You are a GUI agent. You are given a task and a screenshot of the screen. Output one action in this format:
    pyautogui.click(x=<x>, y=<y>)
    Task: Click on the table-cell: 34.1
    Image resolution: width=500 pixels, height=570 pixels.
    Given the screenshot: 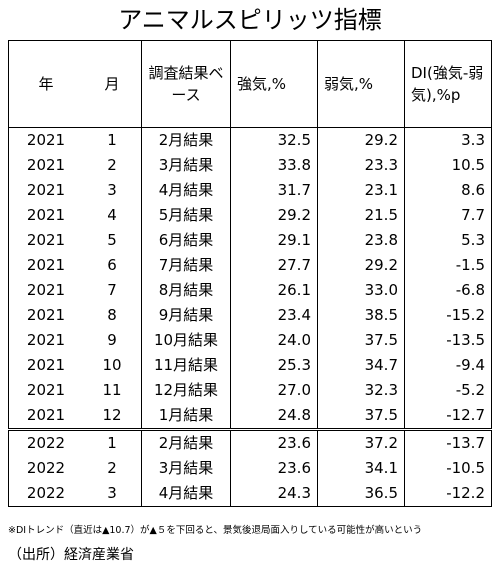 What is the action you would take?
    pyautogui.click(x=361, y=468)
    